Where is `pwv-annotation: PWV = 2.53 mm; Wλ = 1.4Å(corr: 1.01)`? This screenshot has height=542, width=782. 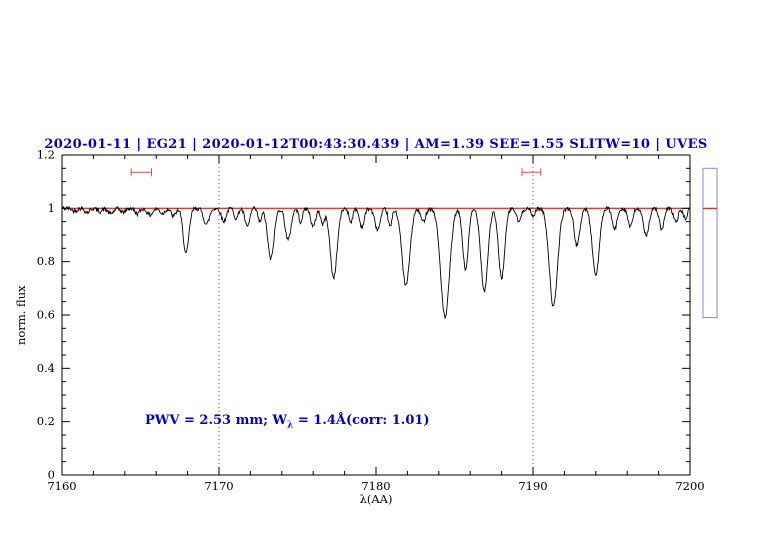 pwv-annotation: PWV = 2.53 mm; Wλ = 1.4Å(corr: 1.01) is located at coordinates (287, 422).